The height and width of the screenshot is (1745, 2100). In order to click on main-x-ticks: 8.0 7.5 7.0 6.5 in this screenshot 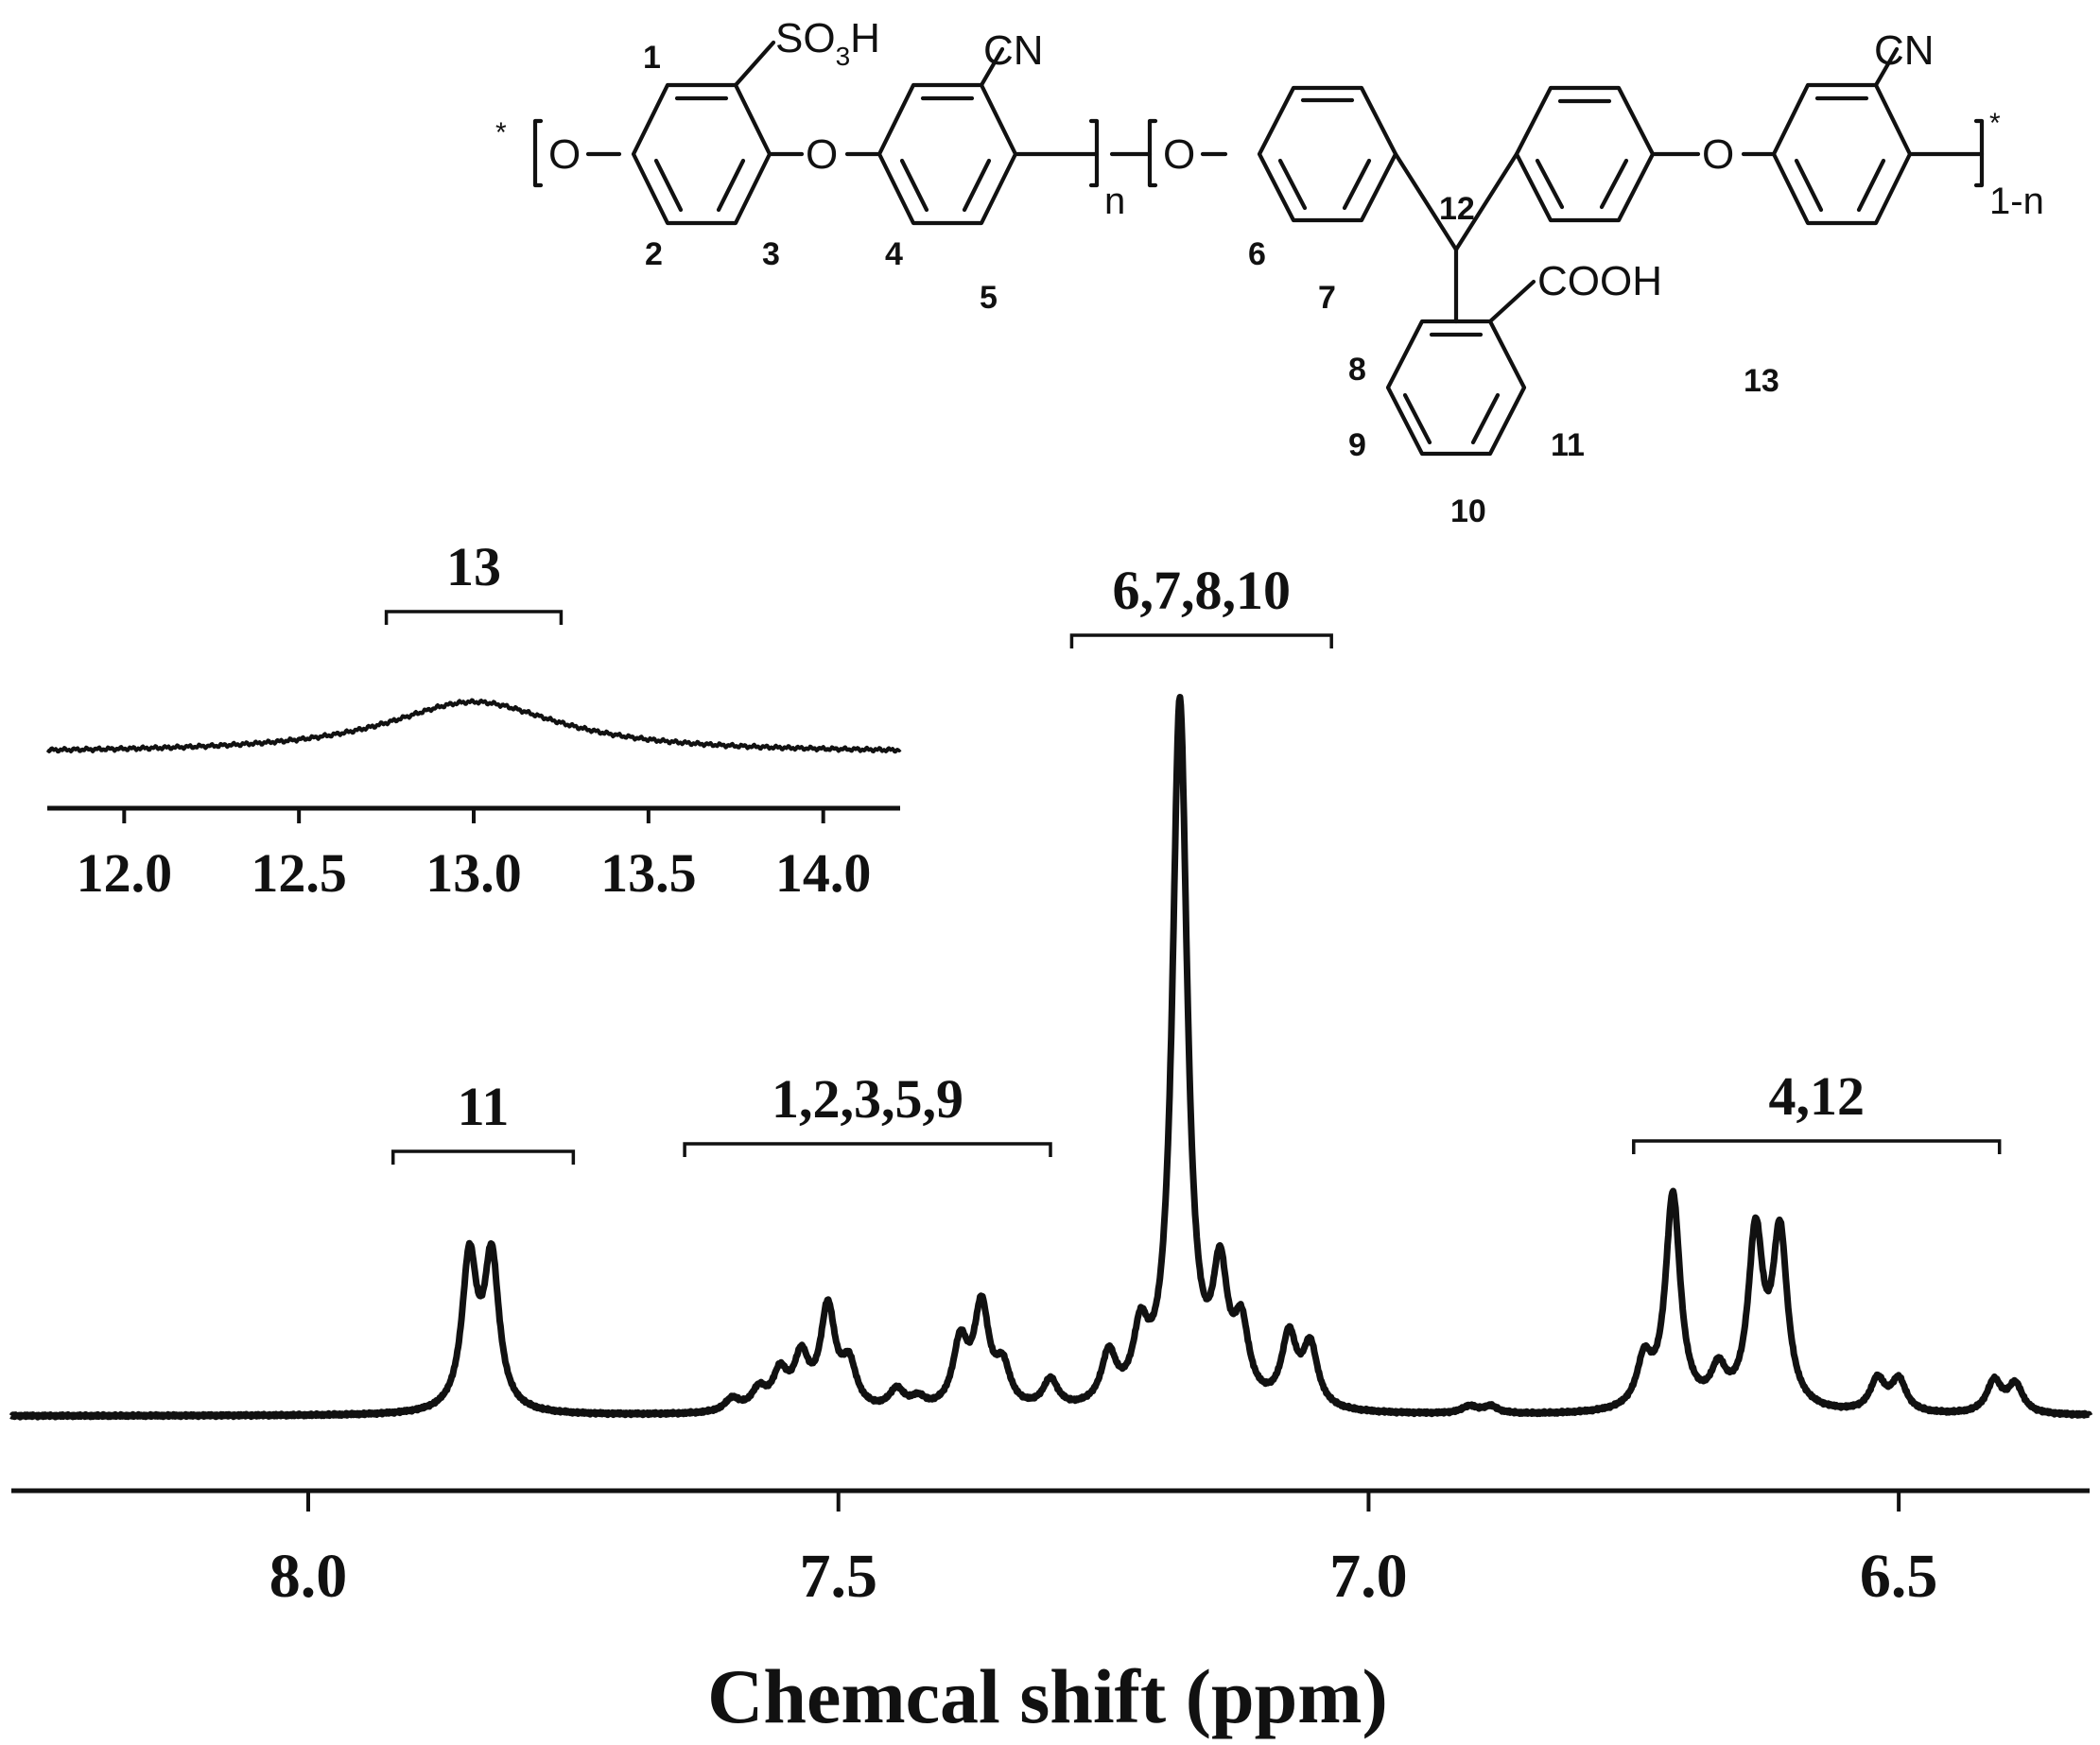, I will do `click(1104, 1551)`.